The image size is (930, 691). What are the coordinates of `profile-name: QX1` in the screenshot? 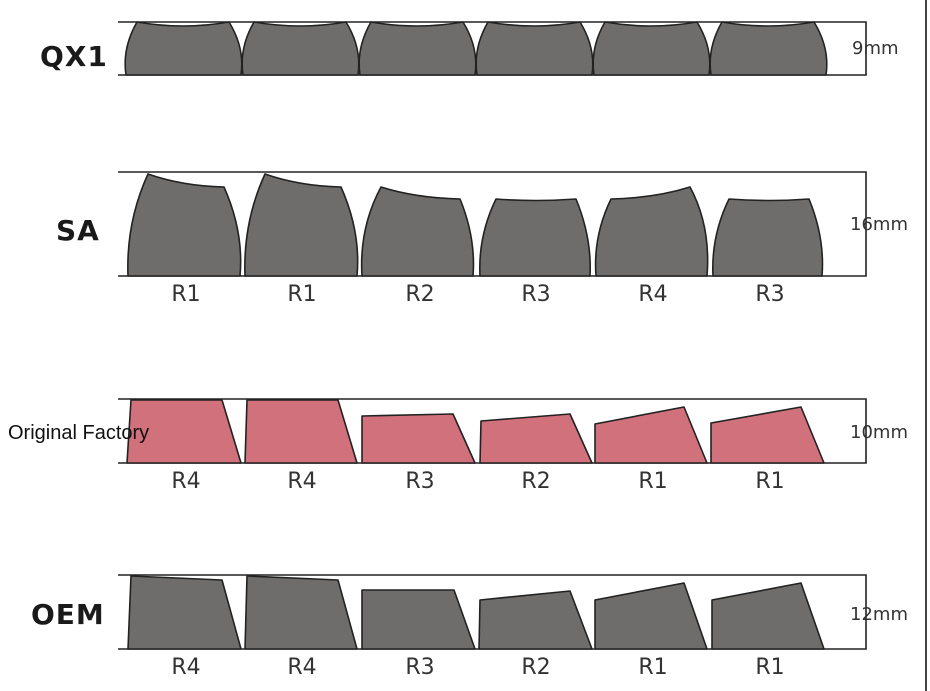 It's located at (74, 56).